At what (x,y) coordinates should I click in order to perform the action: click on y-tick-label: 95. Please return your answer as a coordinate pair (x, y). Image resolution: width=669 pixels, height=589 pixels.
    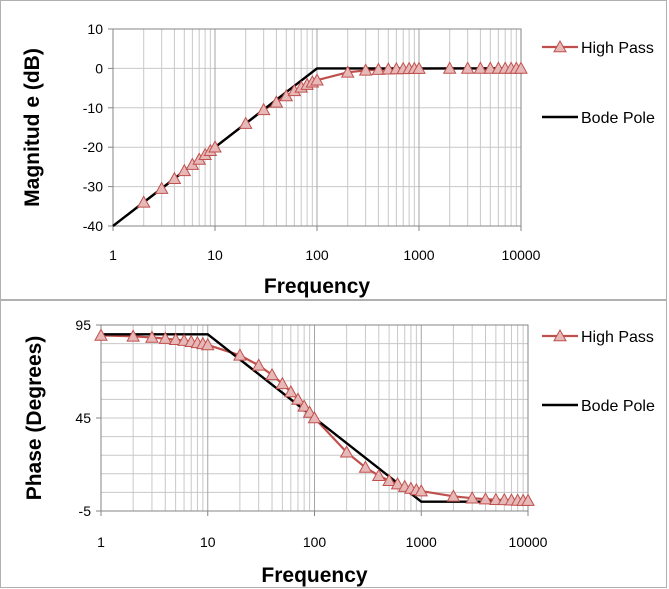
    Looking at the image, I should click on (83, 325).